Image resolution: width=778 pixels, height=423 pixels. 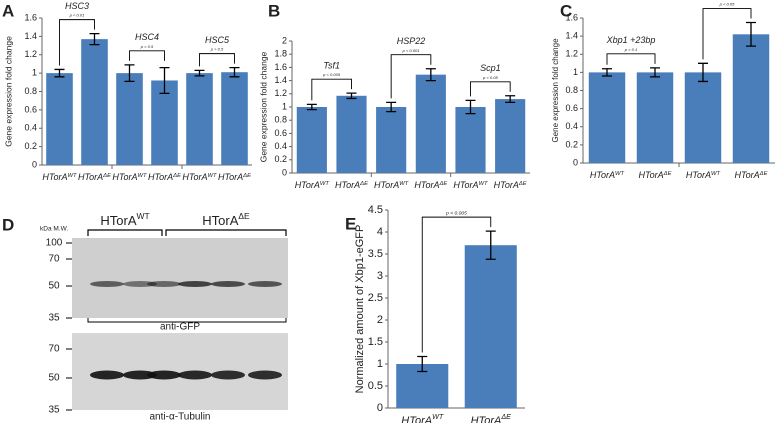 What do you see at coordinates (8, 224) in the screenshot?
I see `panel-label: D` at bounding box center [8, 224].